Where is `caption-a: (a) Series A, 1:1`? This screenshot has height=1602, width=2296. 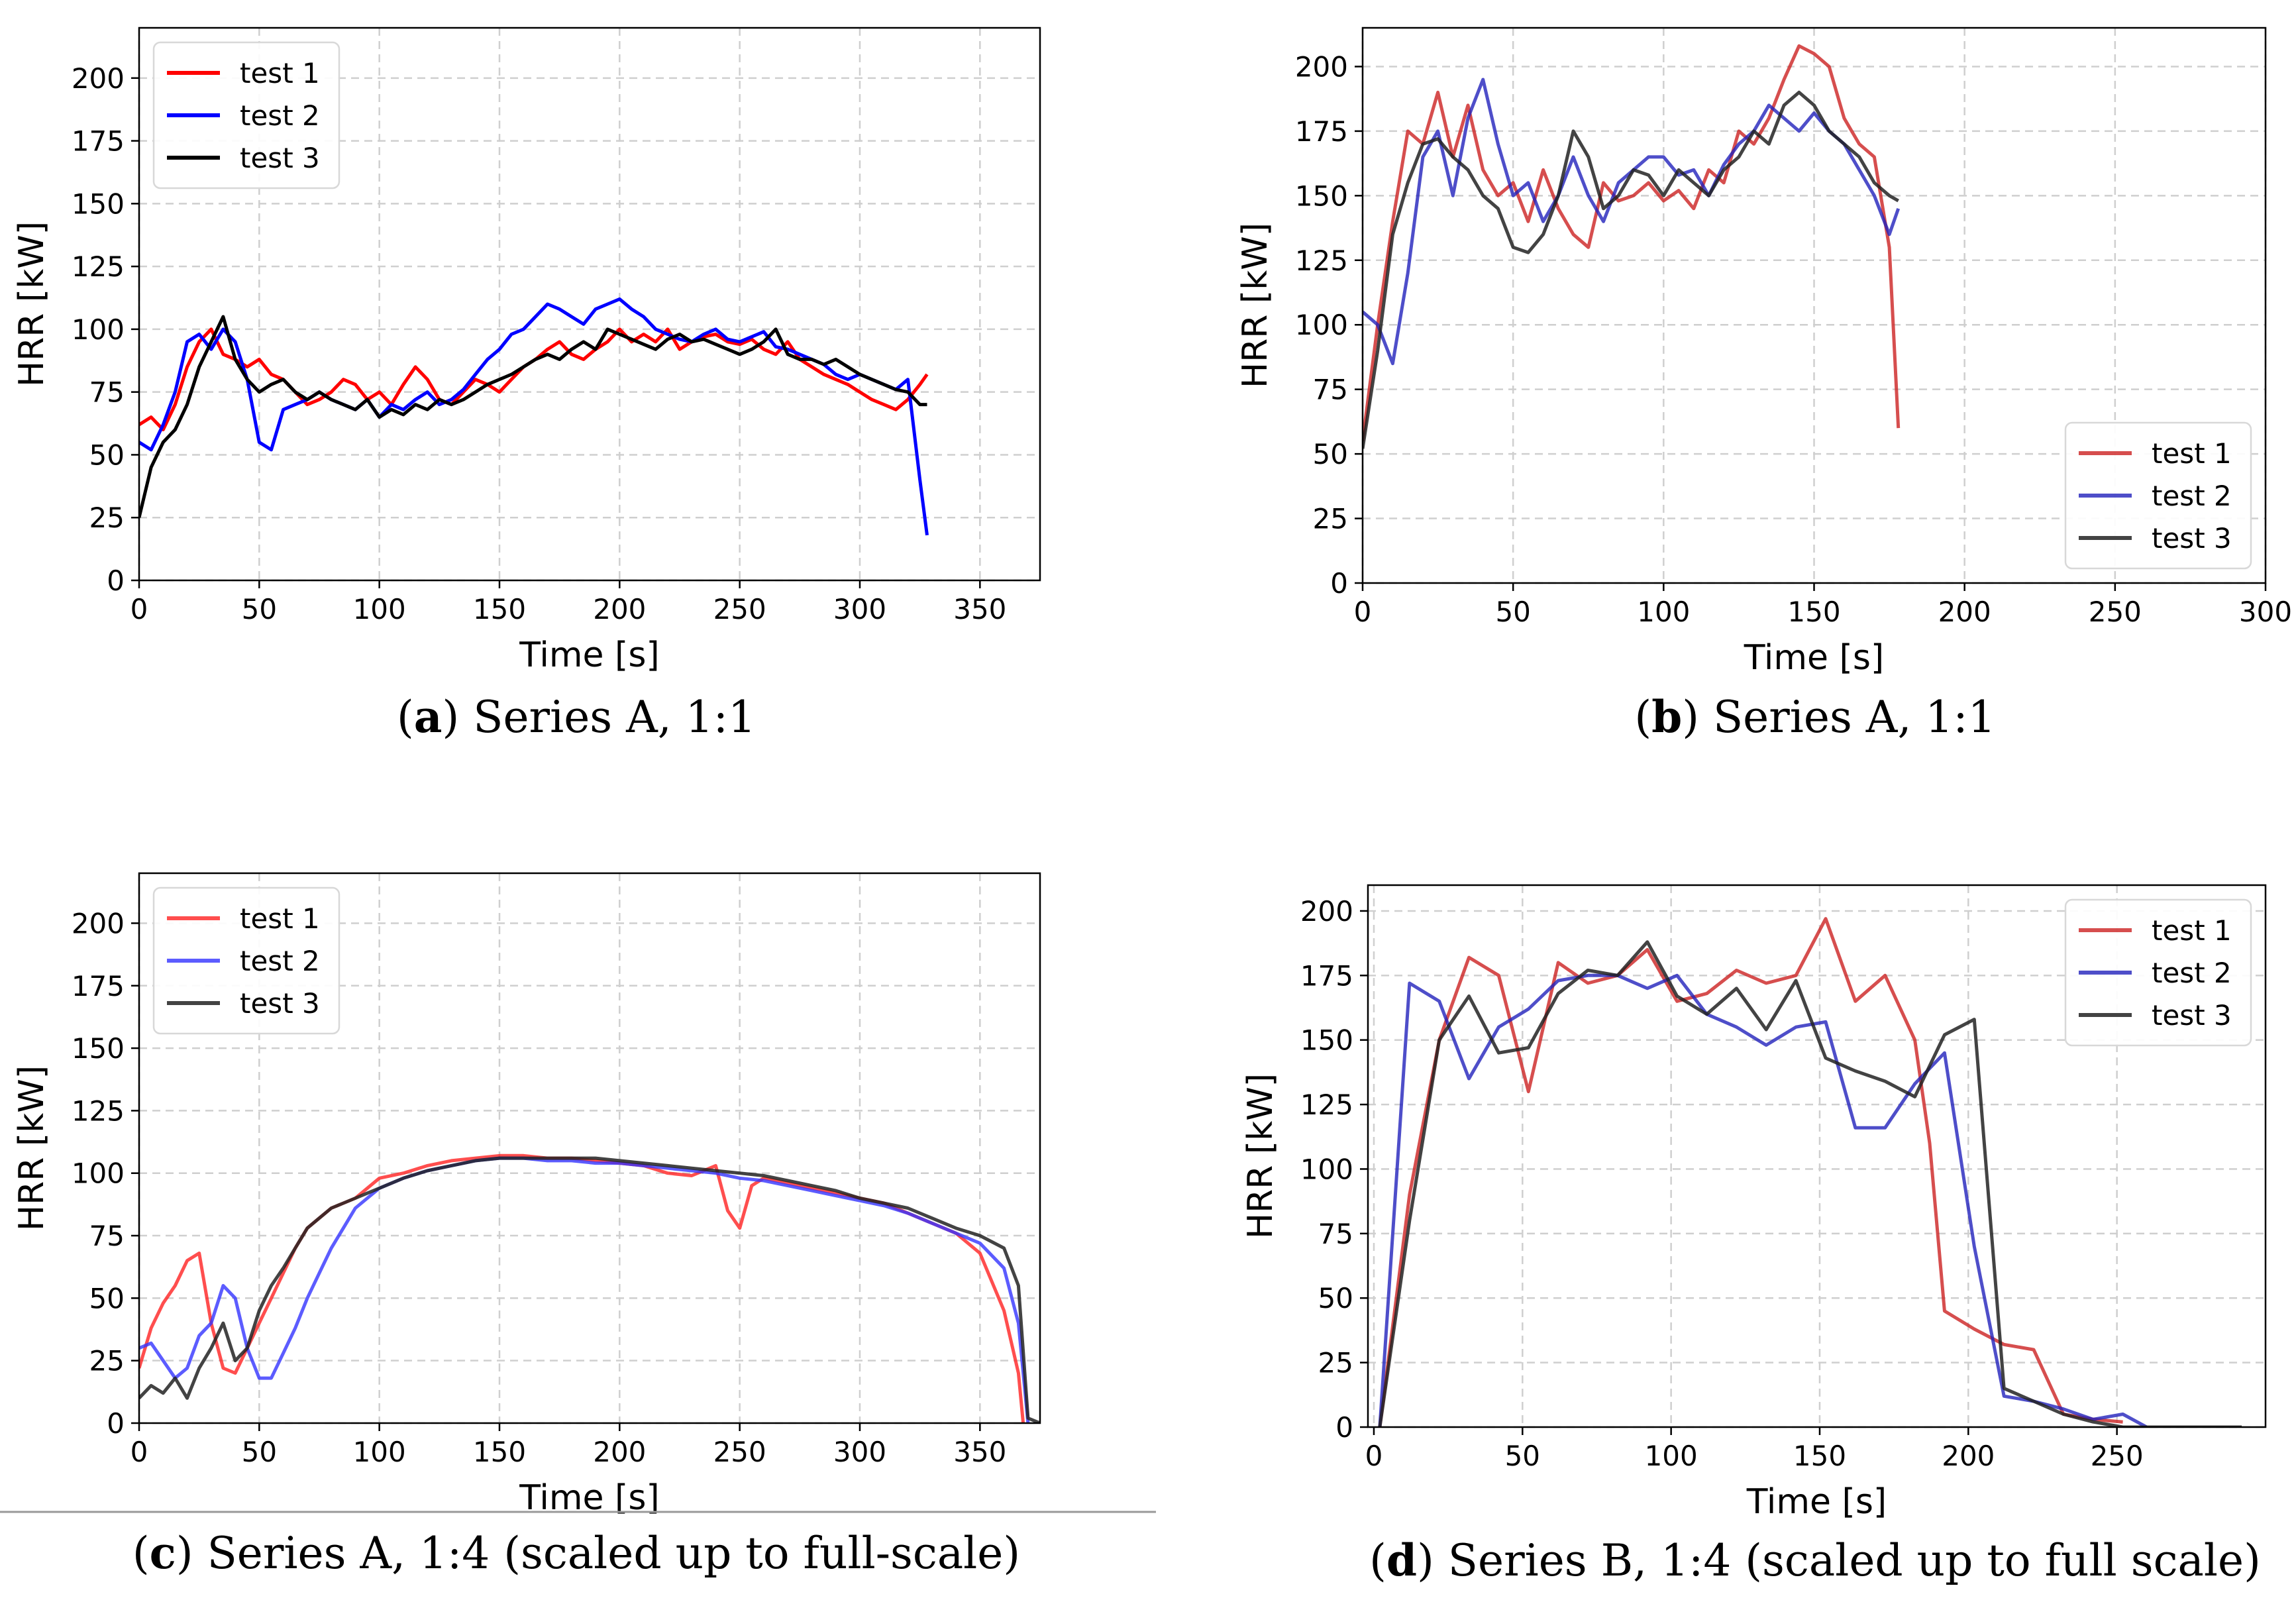 caption-a: (a) Series A, 1:1 is located at coordinates (576, 717).